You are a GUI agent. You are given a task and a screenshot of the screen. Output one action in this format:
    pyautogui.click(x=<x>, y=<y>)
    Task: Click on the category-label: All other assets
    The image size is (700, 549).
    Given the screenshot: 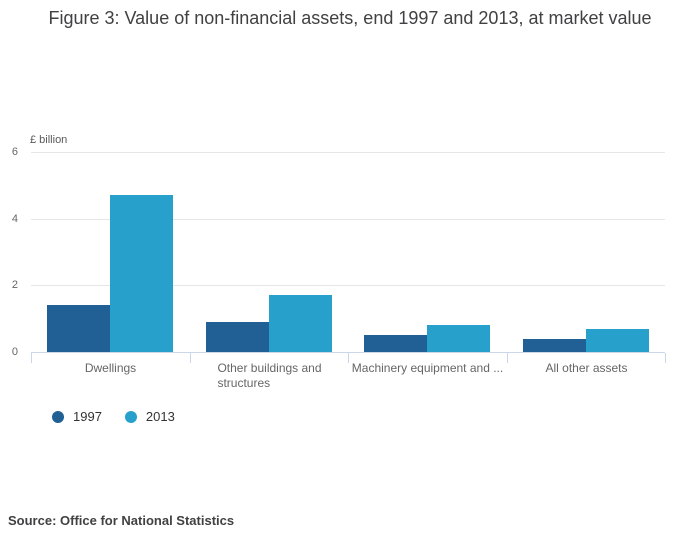 What is the action you would take?
    pyautogui.click(x=586, y=368)
    